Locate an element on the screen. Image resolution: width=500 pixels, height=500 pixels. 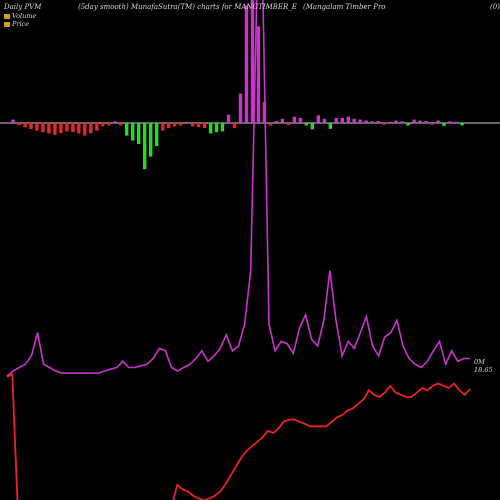
volume-last-label: 0M is located at coordinates (479, 362).